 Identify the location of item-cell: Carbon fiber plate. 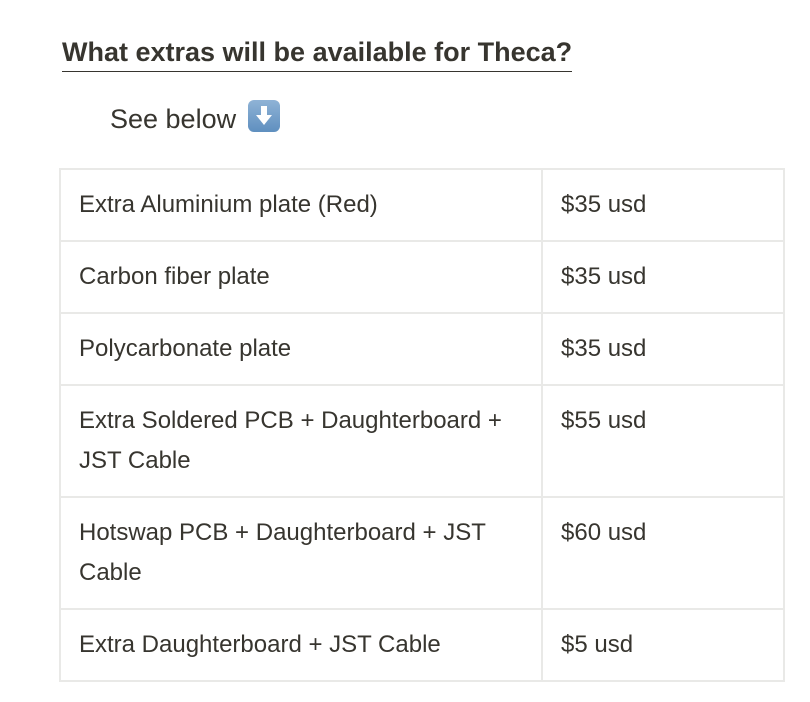
(301, 277).